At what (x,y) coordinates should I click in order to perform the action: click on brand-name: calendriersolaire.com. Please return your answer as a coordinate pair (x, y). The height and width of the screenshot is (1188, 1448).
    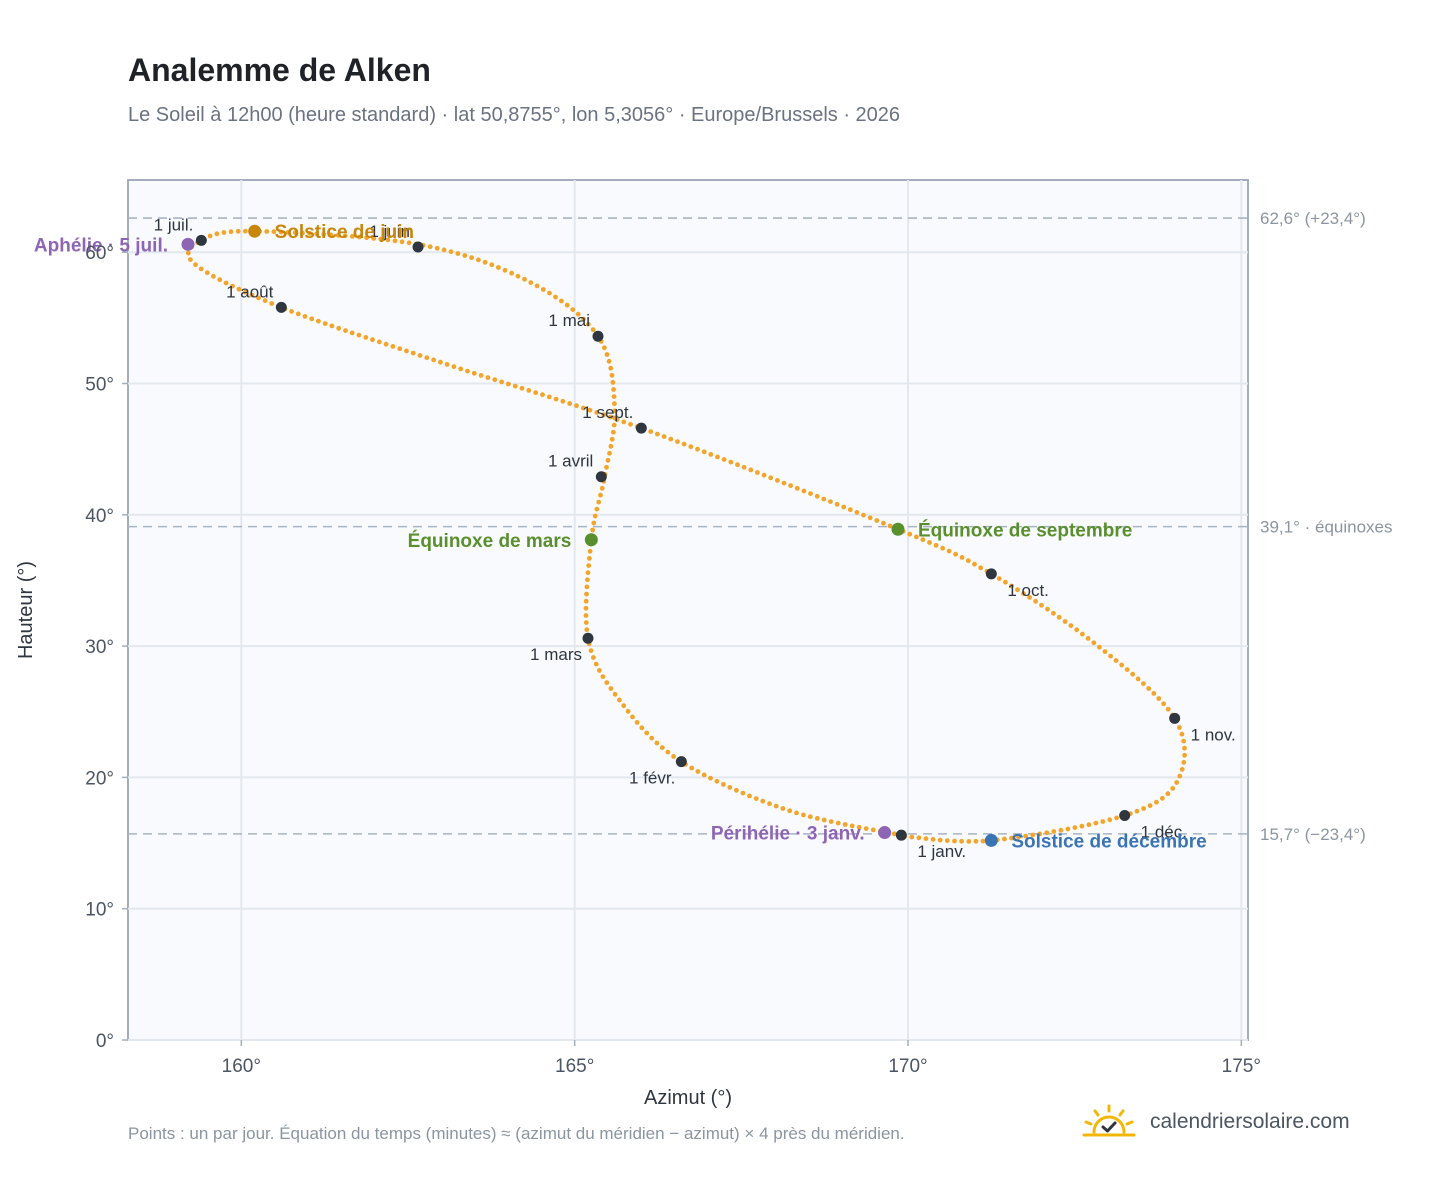
    Looking at the image, I should click on (1250, 1121).